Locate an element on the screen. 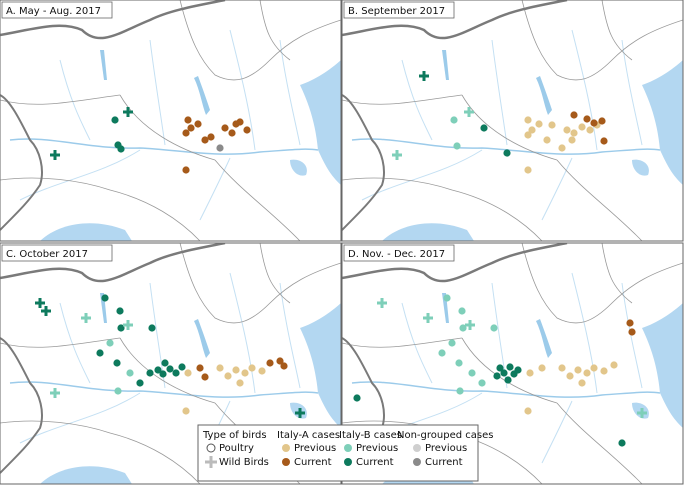 This screenshot has height=485, width=685. panel-title-box is located at coordinates (57, 10).